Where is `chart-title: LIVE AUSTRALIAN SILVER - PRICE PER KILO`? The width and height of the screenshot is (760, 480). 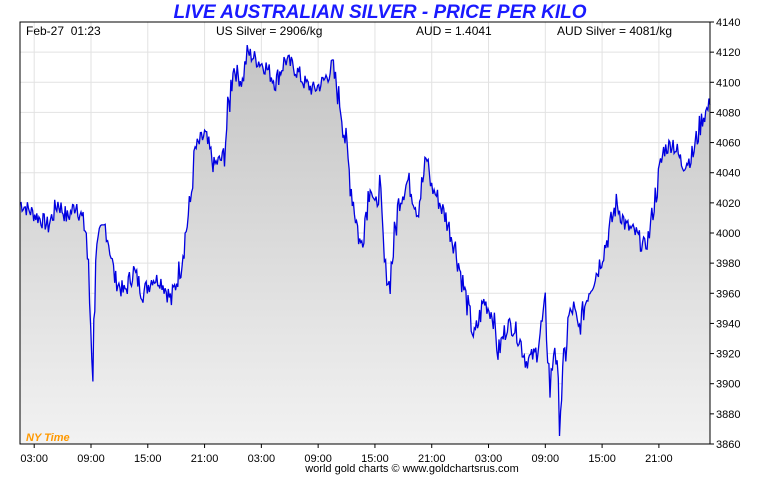 chart-title: LIVE AUSTRALIAN SILVER - PRICE PER KILO is located at coordinates (379, 12).